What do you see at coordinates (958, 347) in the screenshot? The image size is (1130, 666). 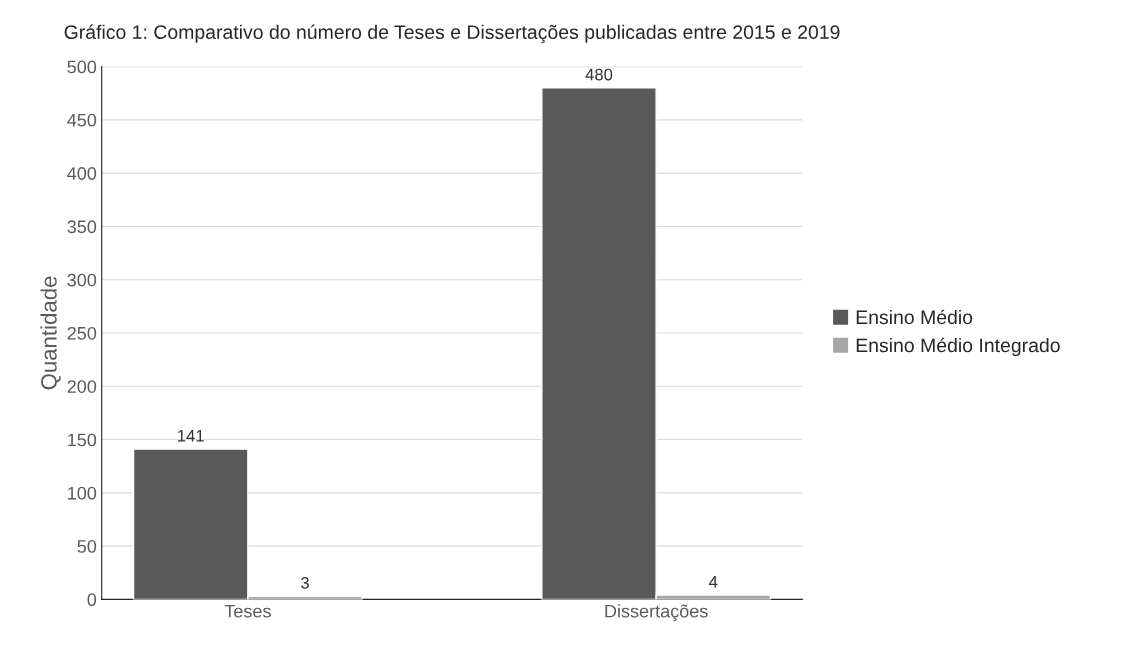 I see `legend-label: Ensino Médio Integrado` at bounding box center [958, 347].